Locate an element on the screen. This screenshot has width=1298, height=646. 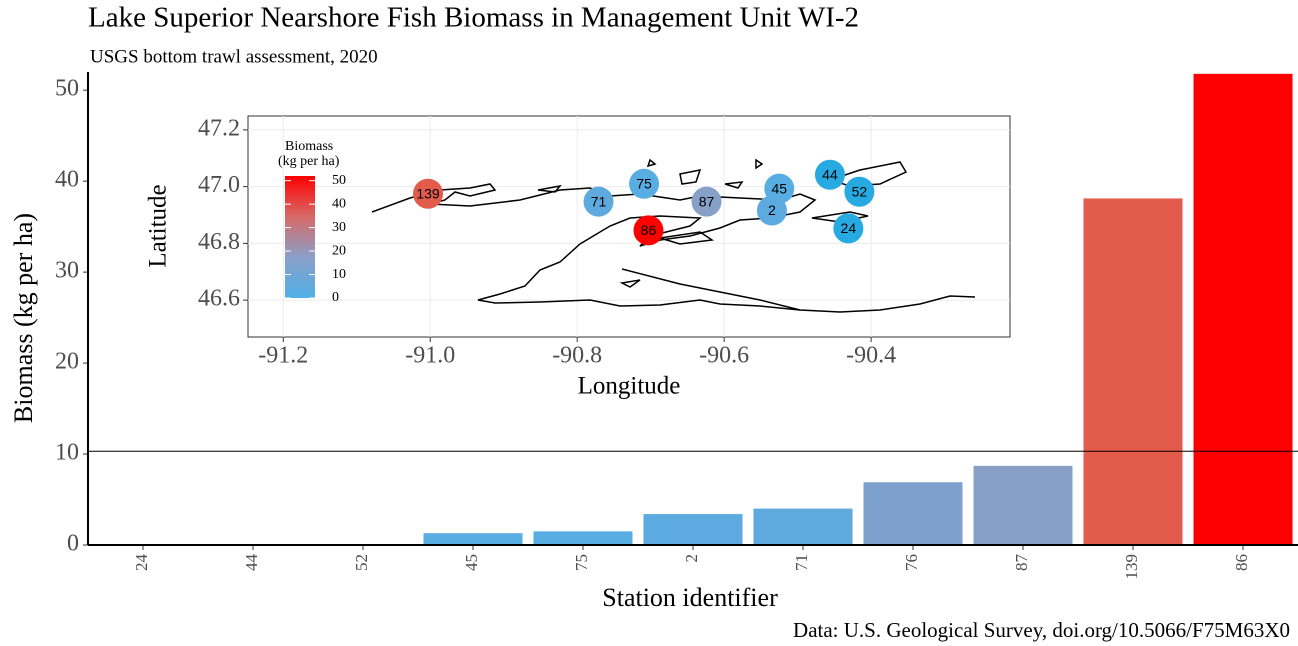
station-label: 86 is located at coordinates (649, 230).